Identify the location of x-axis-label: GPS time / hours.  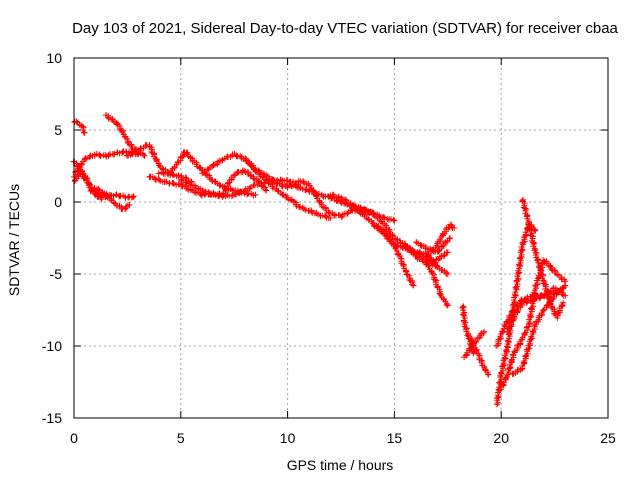
(340, 465).